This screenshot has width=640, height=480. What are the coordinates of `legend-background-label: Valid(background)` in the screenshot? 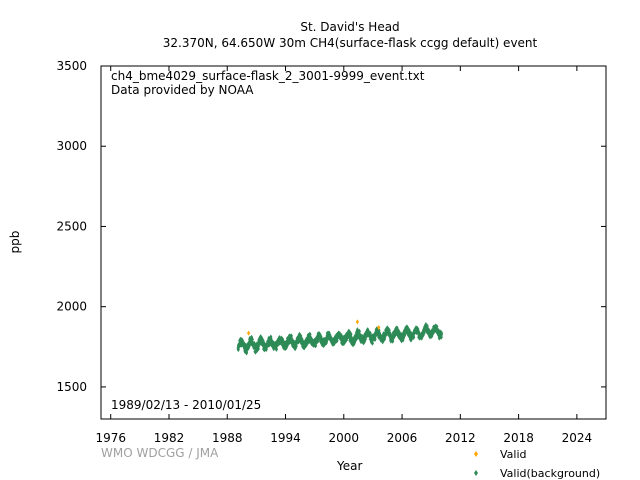 It's located at (550, 473).